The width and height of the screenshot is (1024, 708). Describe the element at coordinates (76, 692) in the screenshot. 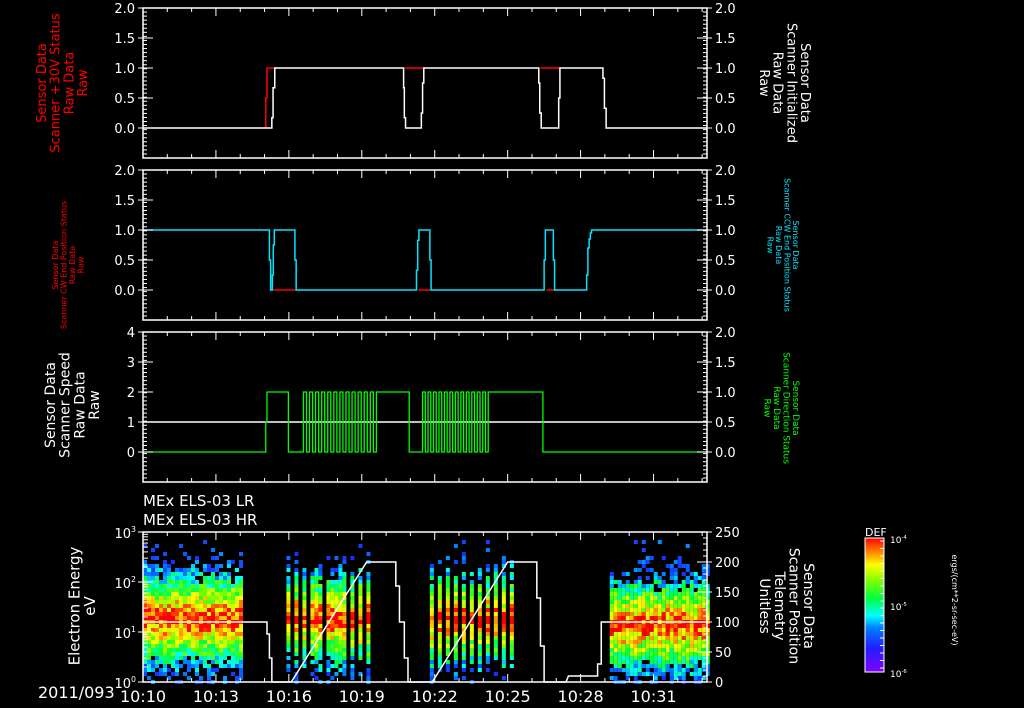

I see `date-label: 2011/093` at that location.